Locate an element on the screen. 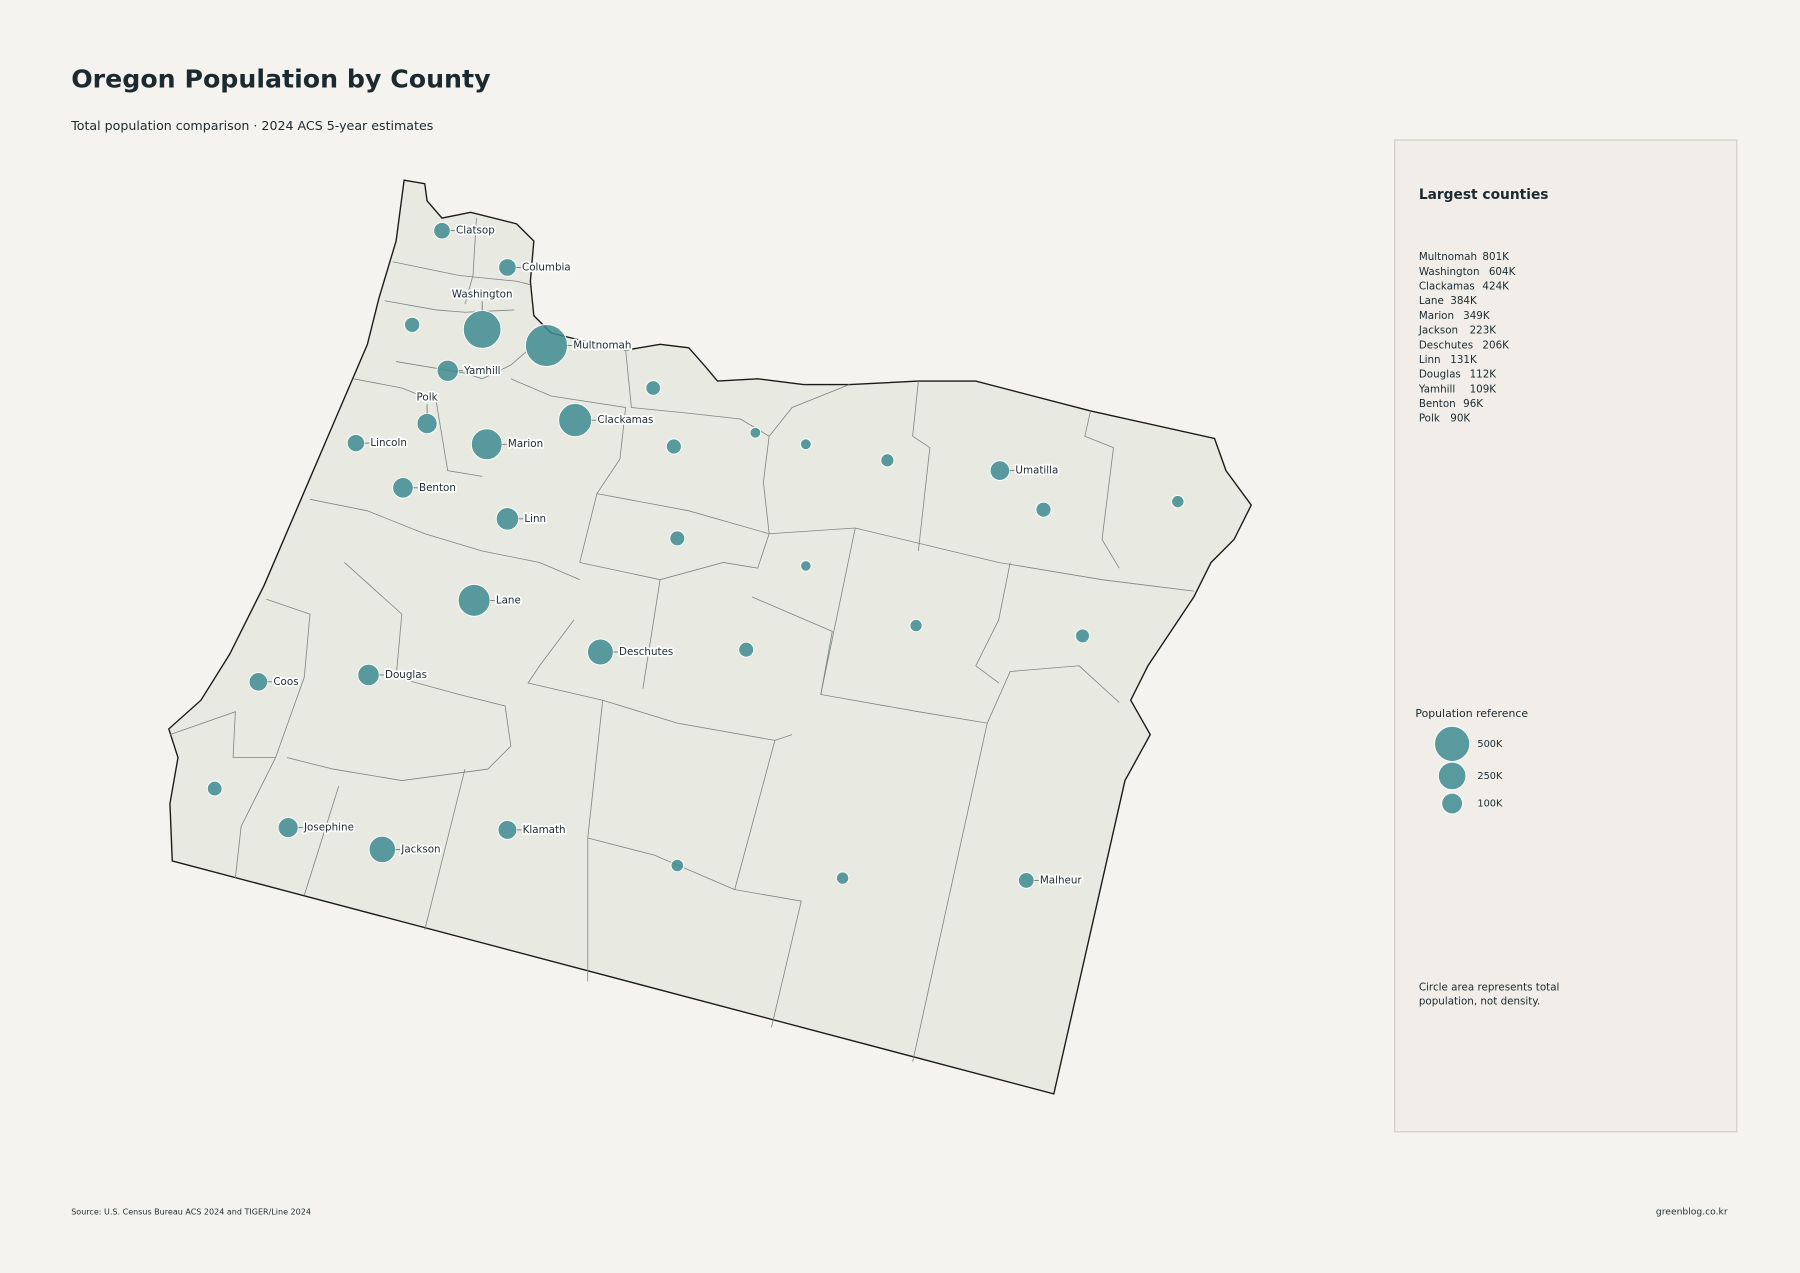 The height and width of the screenshot is (1273, 1800). county-label: Lane is located at coordinates (508, 600).